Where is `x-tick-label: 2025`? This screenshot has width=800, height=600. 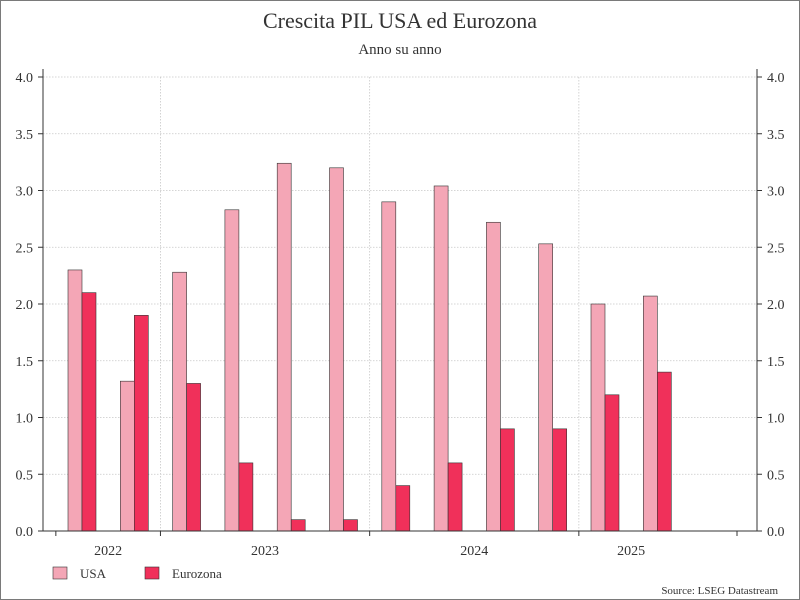 x-tick-label: 2025 is located at coordinates (631, 551).